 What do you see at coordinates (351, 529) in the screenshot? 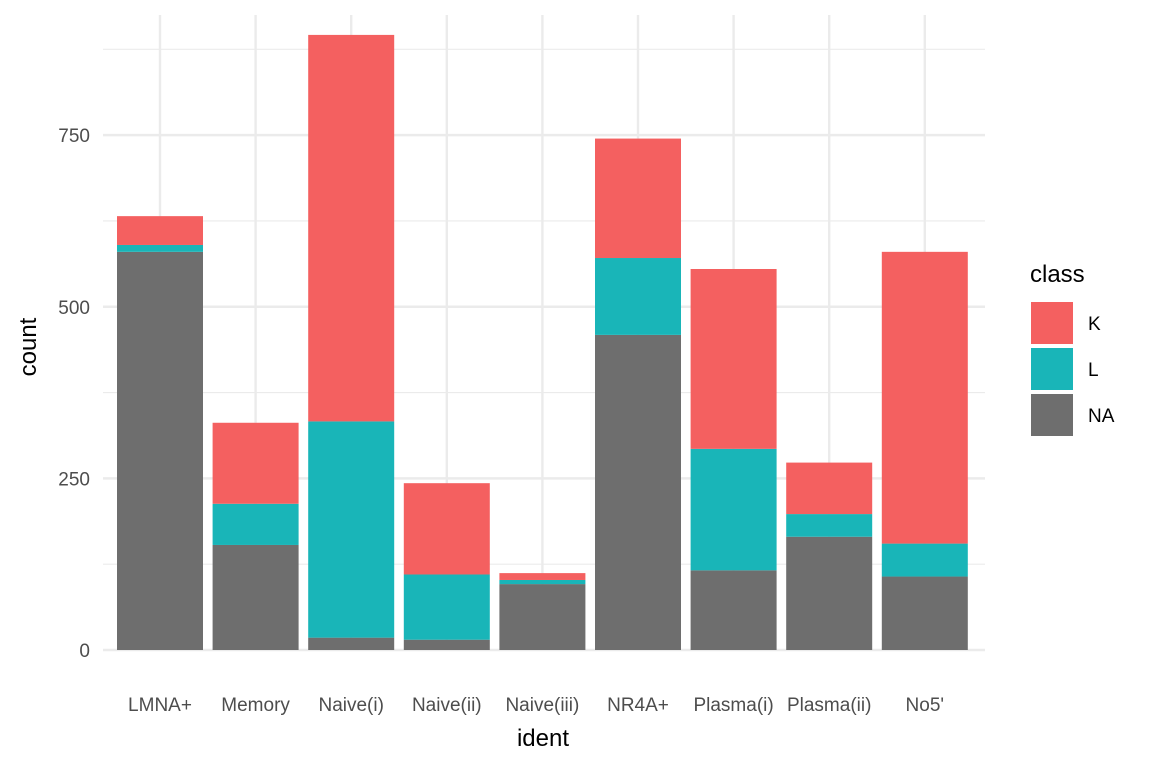
I see `bar-Naive(i)-L` at bounding box center [351, 529].